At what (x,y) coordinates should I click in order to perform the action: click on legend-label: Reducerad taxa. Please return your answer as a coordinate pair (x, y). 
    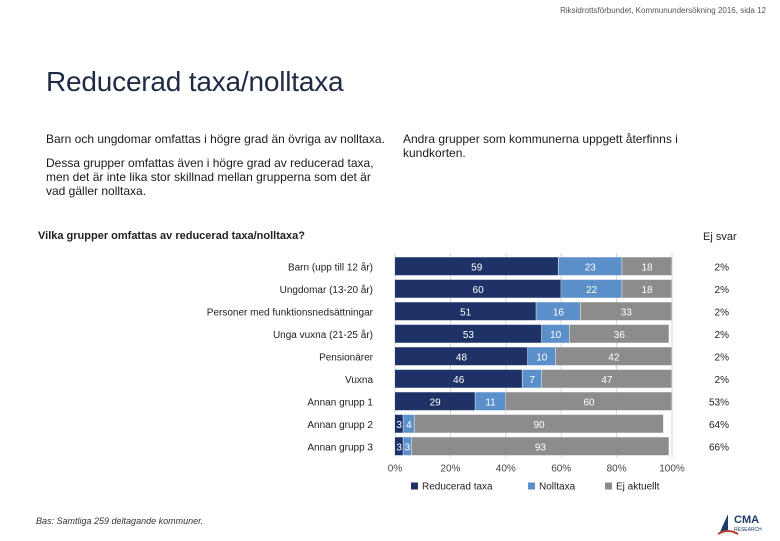
    Looking at the image, I should click on (457, 487).